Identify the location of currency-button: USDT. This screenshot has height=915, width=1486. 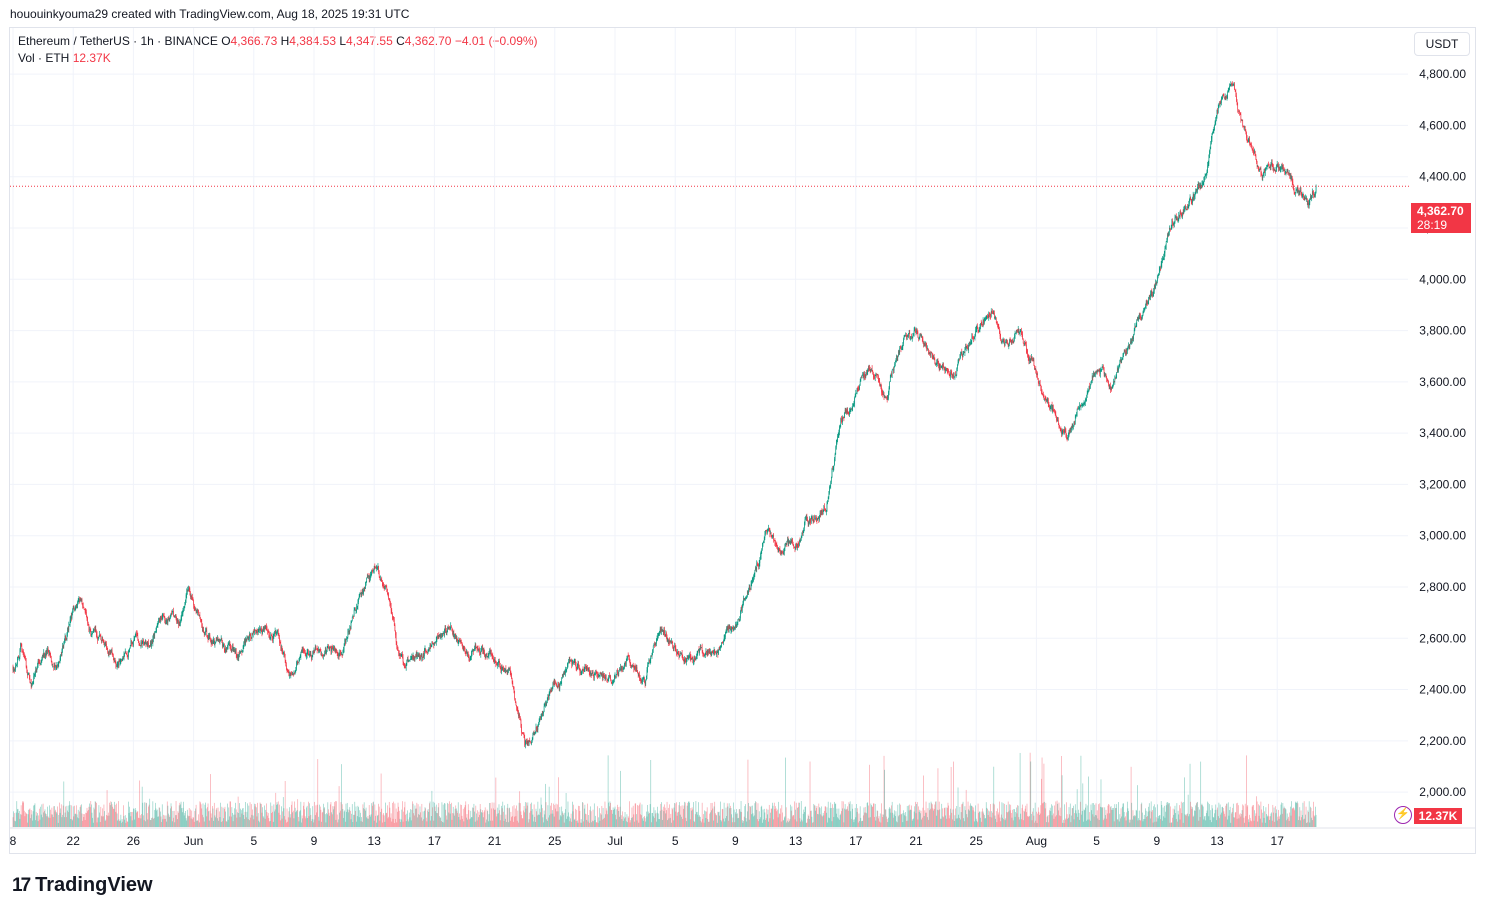
(1442, 44).